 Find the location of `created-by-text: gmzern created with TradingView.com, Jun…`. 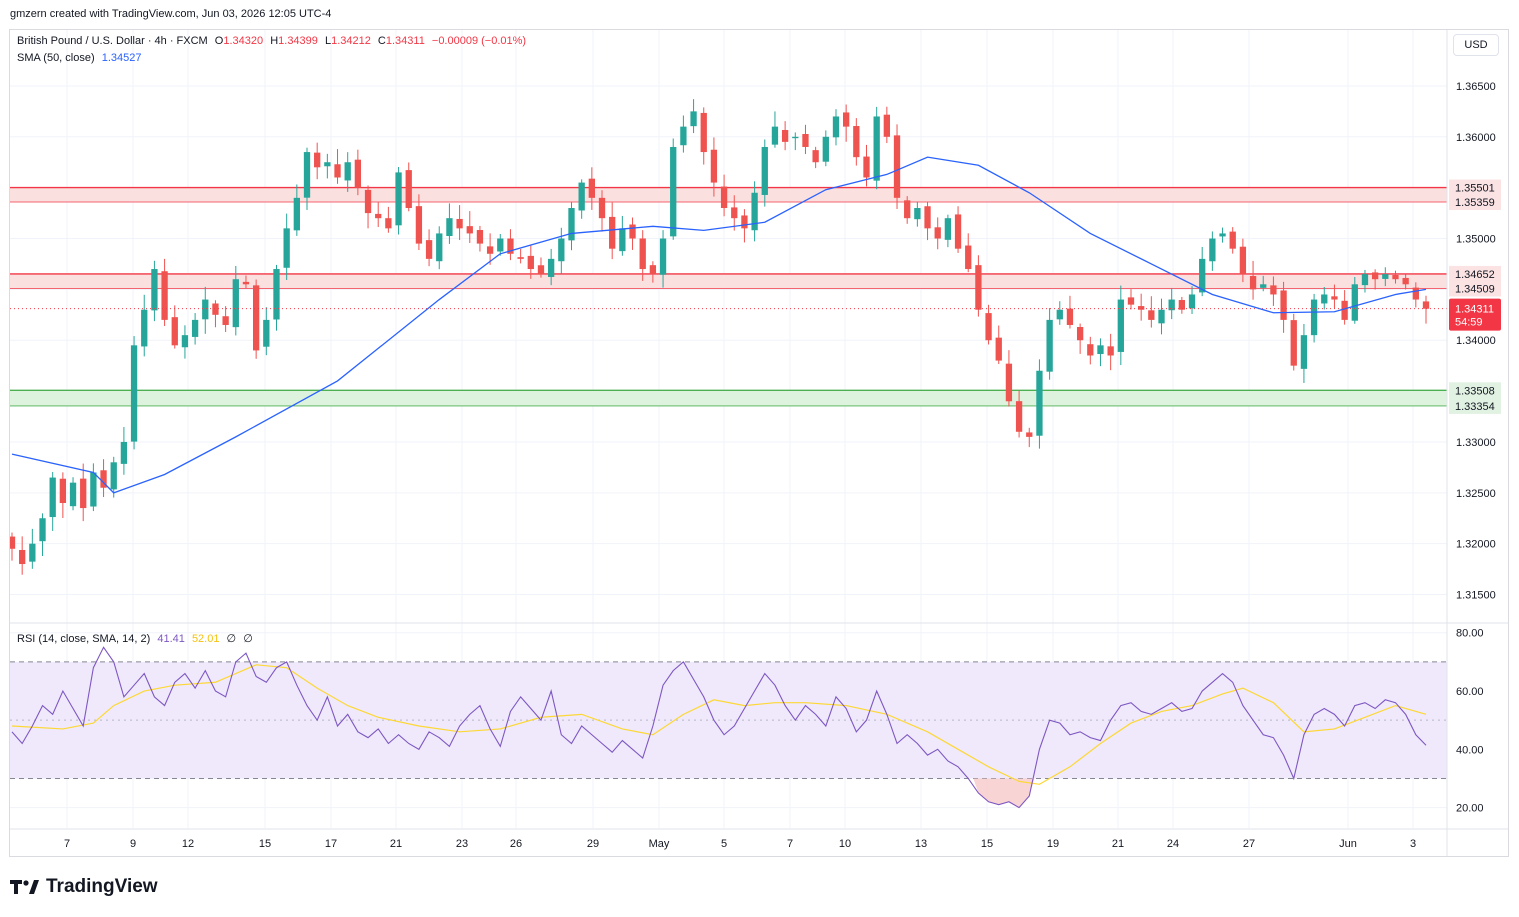

created-by-text: gmzern created with TradingView.com, Jun… is located at coordinates (171, 14).